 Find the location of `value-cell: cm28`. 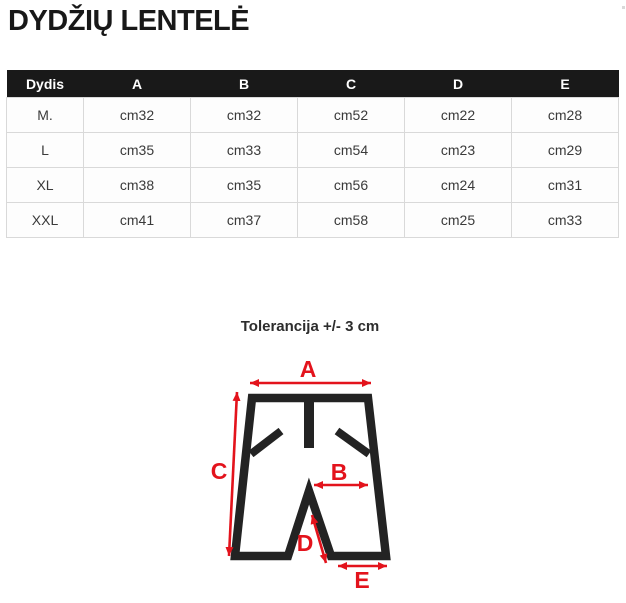

value-cell: cm28 is located at coordinates (565, 115).